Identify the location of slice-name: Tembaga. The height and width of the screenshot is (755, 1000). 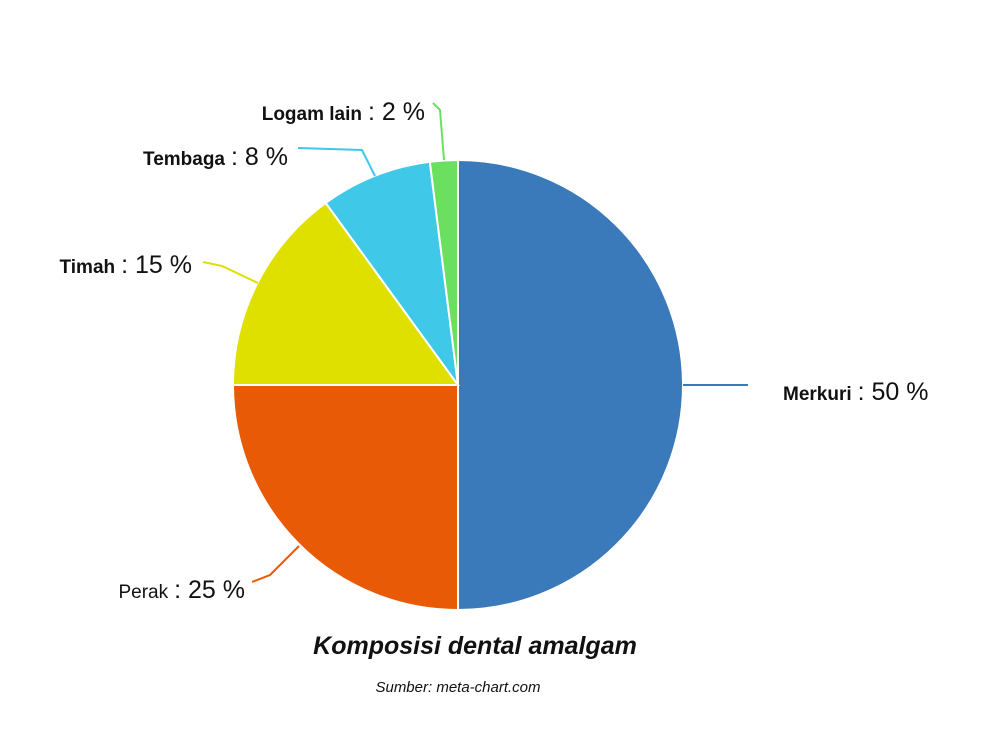
(184, 159).